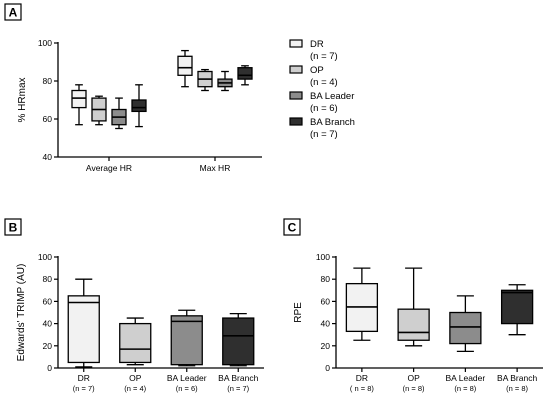 This screenshot has width=550, height=400. I want to click on panel-a-legend-n: (n = 4), so click(324, 82).